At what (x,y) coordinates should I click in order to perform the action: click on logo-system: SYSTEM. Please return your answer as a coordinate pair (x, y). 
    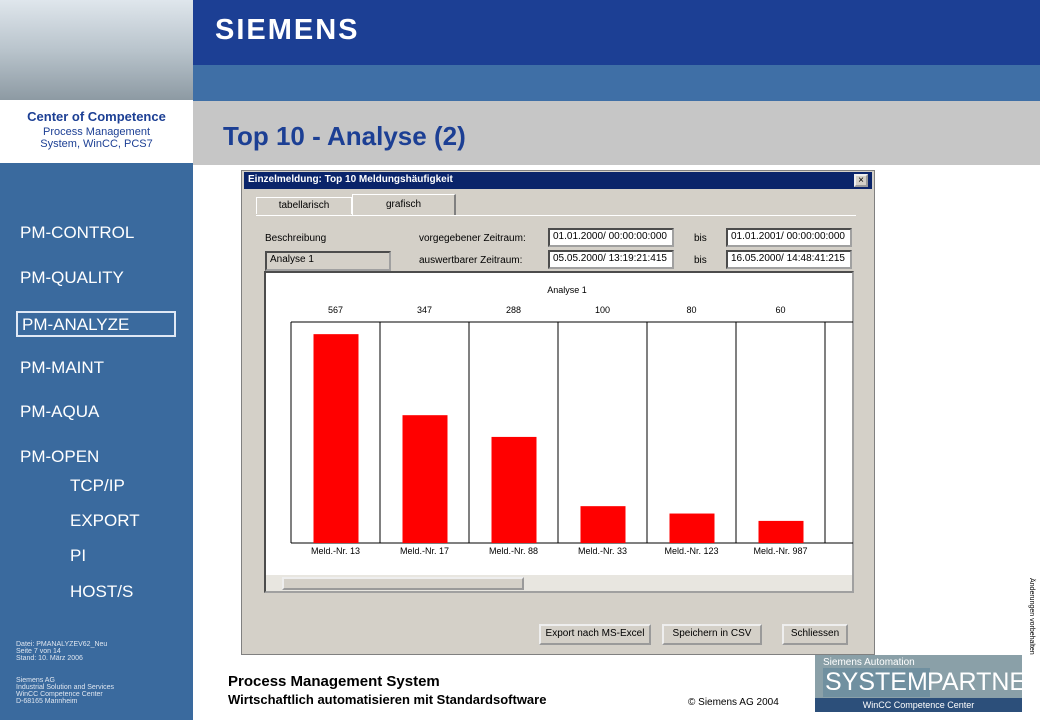
    Looking at the image, I should click on (876, 682).